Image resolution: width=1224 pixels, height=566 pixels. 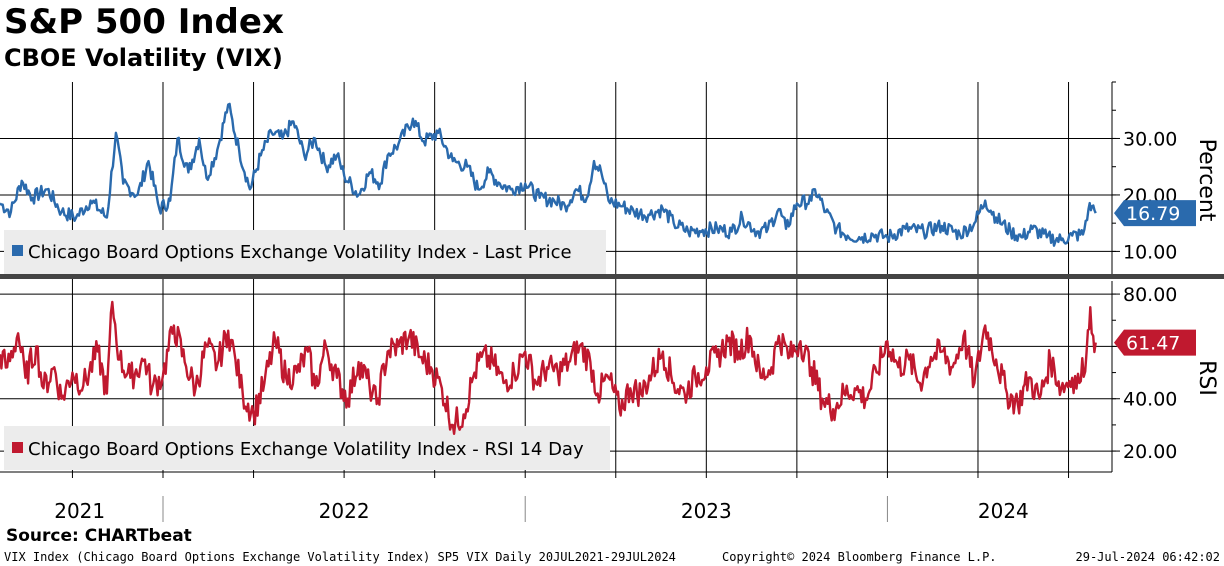 What do you see at coordinates (859, 557) in the screenshot?
I see `footer-copyright: Copyright© 2024 Bloomberg Finance L.P.` at bounding box center [859, 557].